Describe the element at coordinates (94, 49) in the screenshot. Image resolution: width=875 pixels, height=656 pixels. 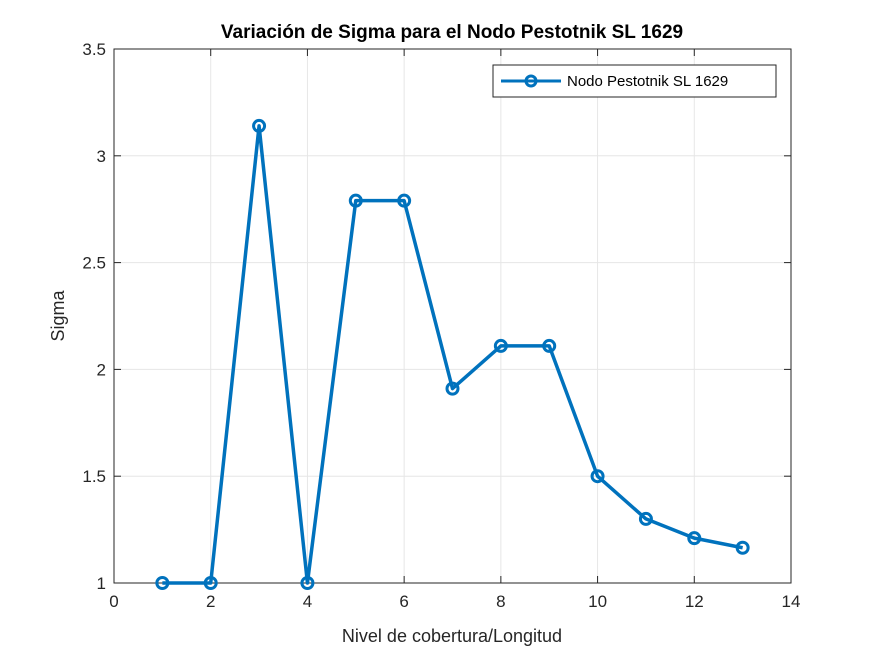
I see `y-tick-label: 3.5` at that location.